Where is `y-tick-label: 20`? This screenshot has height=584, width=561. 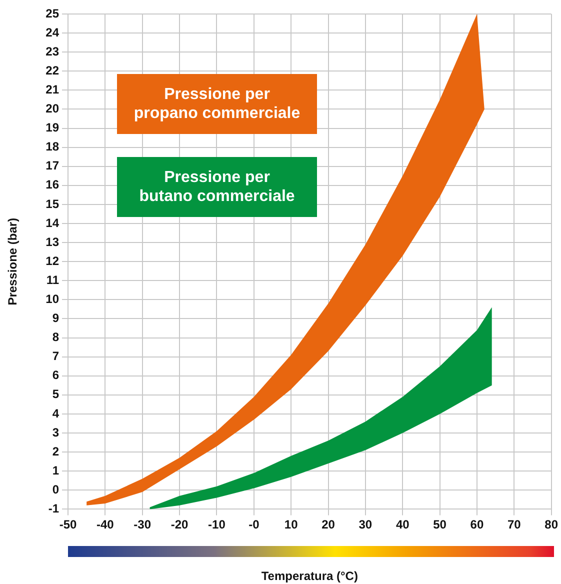 y-tick-label: 20 is located at coordinates (53, 109).